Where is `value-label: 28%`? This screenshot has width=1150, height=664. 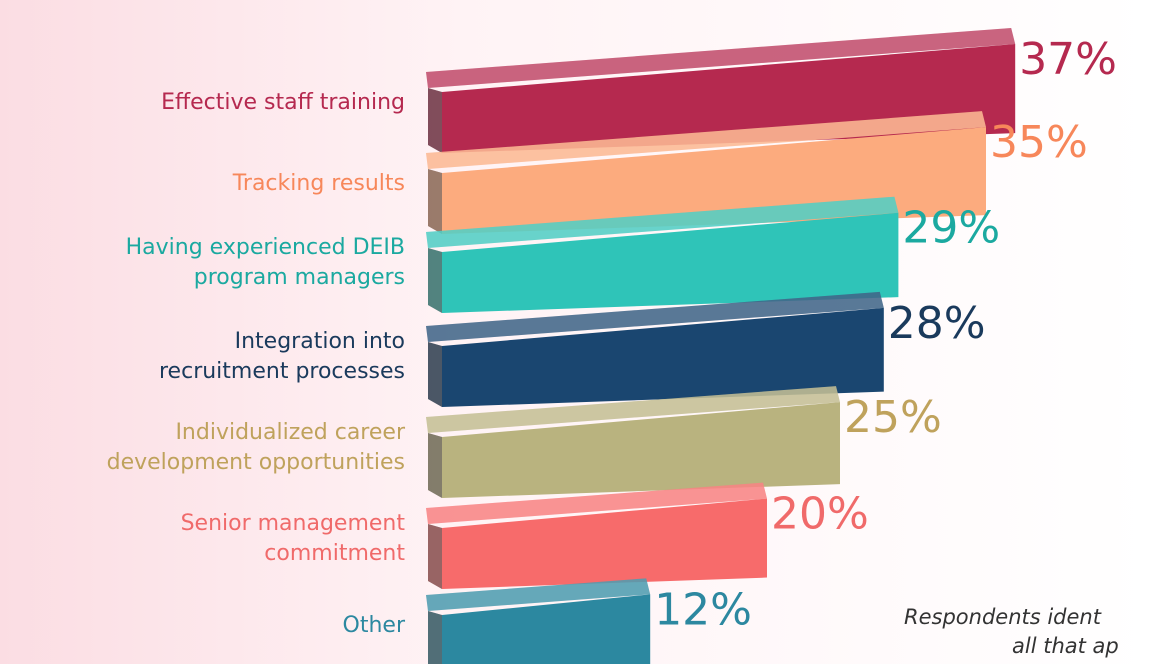 value-label: 28% is located at coordinates (937, 323).